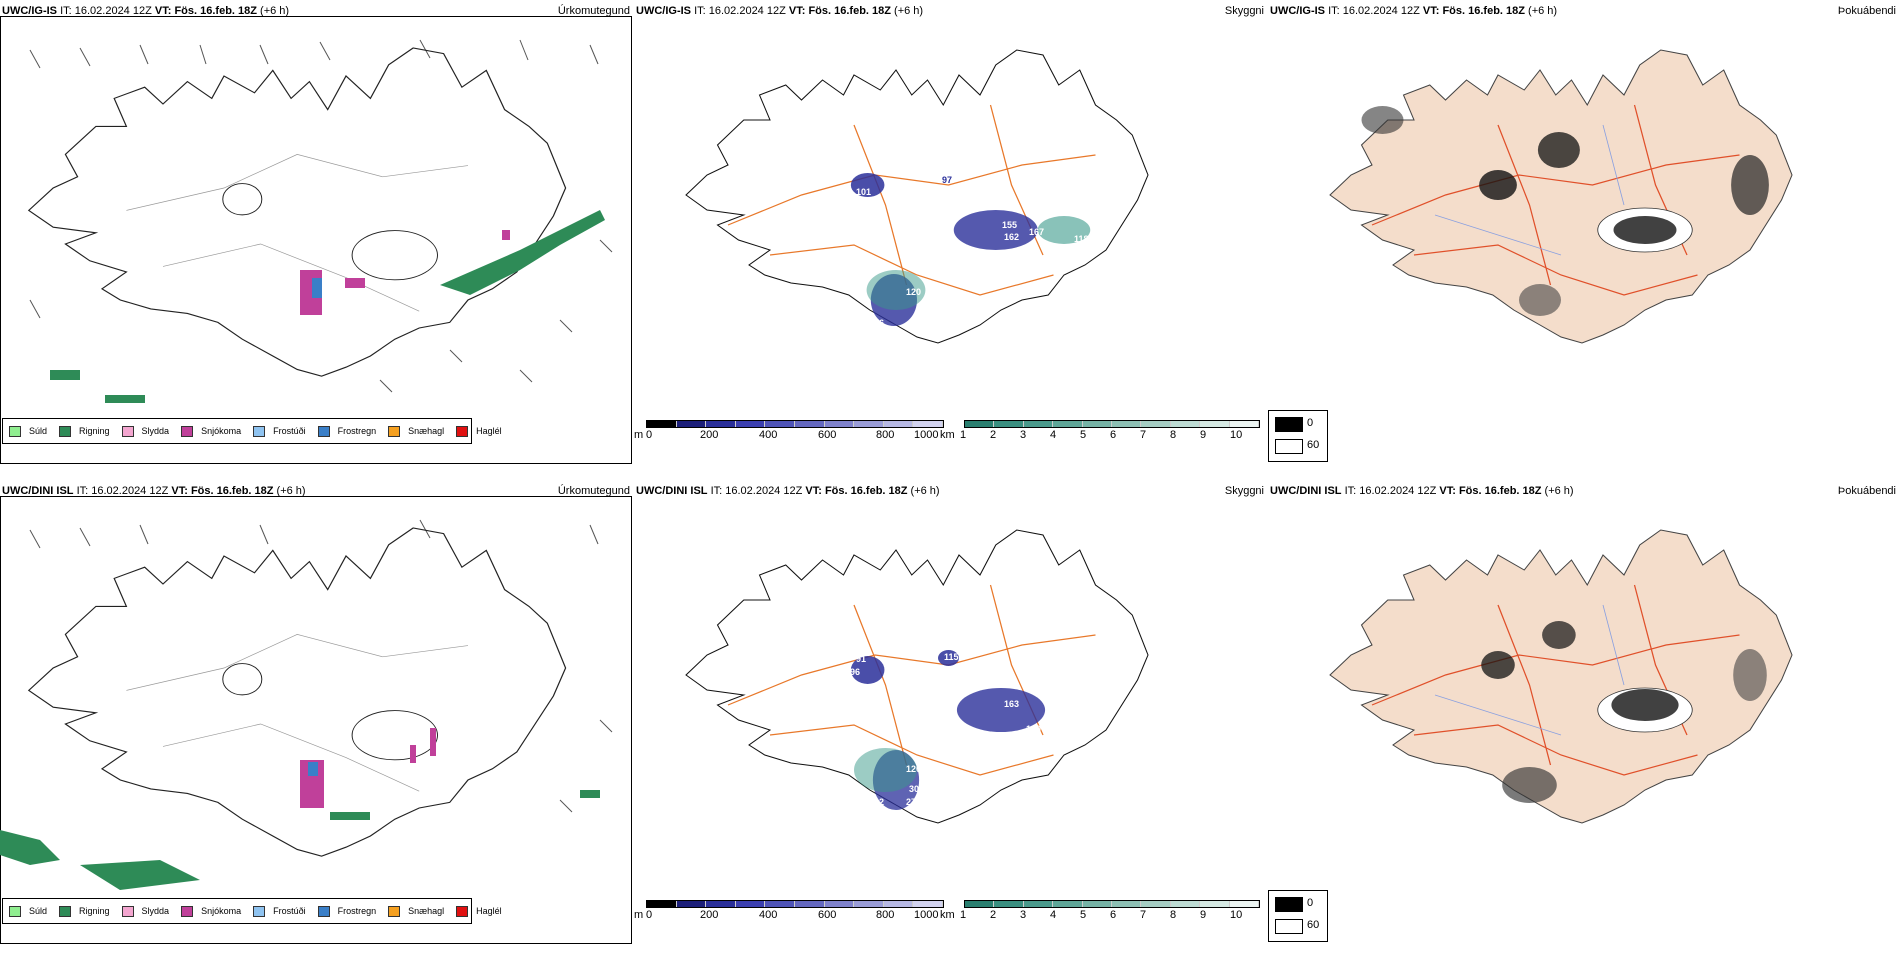 This screenshot has height=960, width=1900. Describe the element at coordinates (1114, 207) in the screenshot. I see `svg-text: 18` at that location.